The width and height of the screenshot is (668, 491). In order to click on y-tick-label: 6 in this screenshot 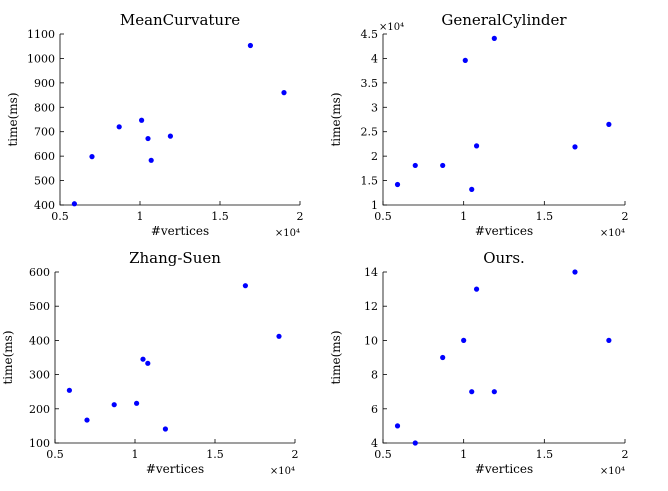, I will do `click(374, 409)`.